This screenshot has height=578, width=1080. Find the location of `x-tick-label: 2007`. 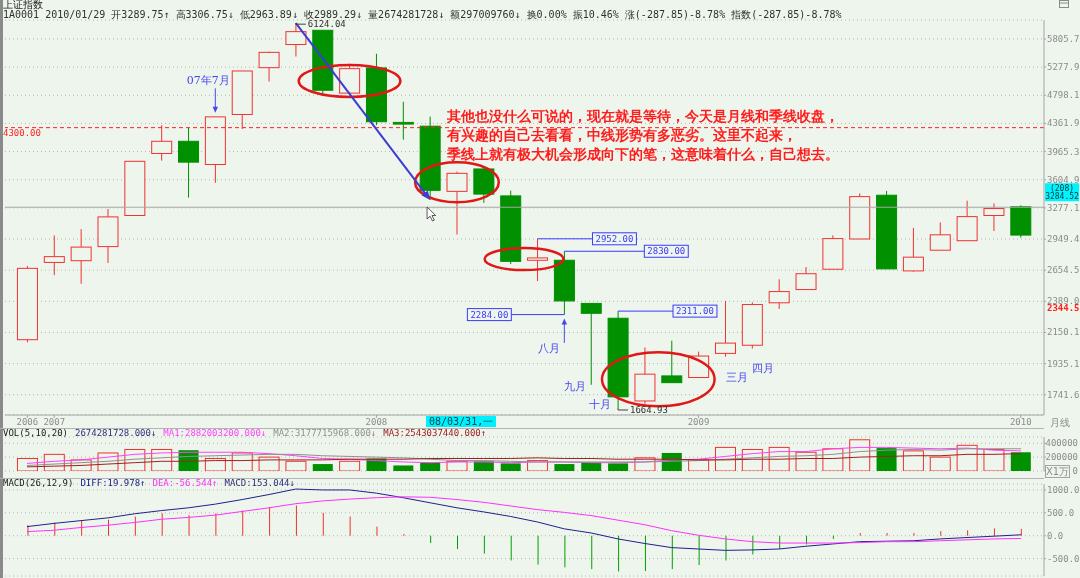

x-tick-label: 2007 is located at coordinates (54, 422).